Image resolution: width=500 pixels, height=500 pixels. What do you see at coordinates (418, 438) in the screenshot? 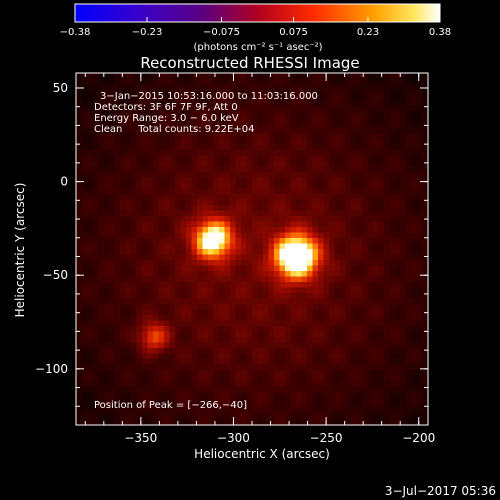
I see `x-tick-label: −200` at bounding box center [418, 438].